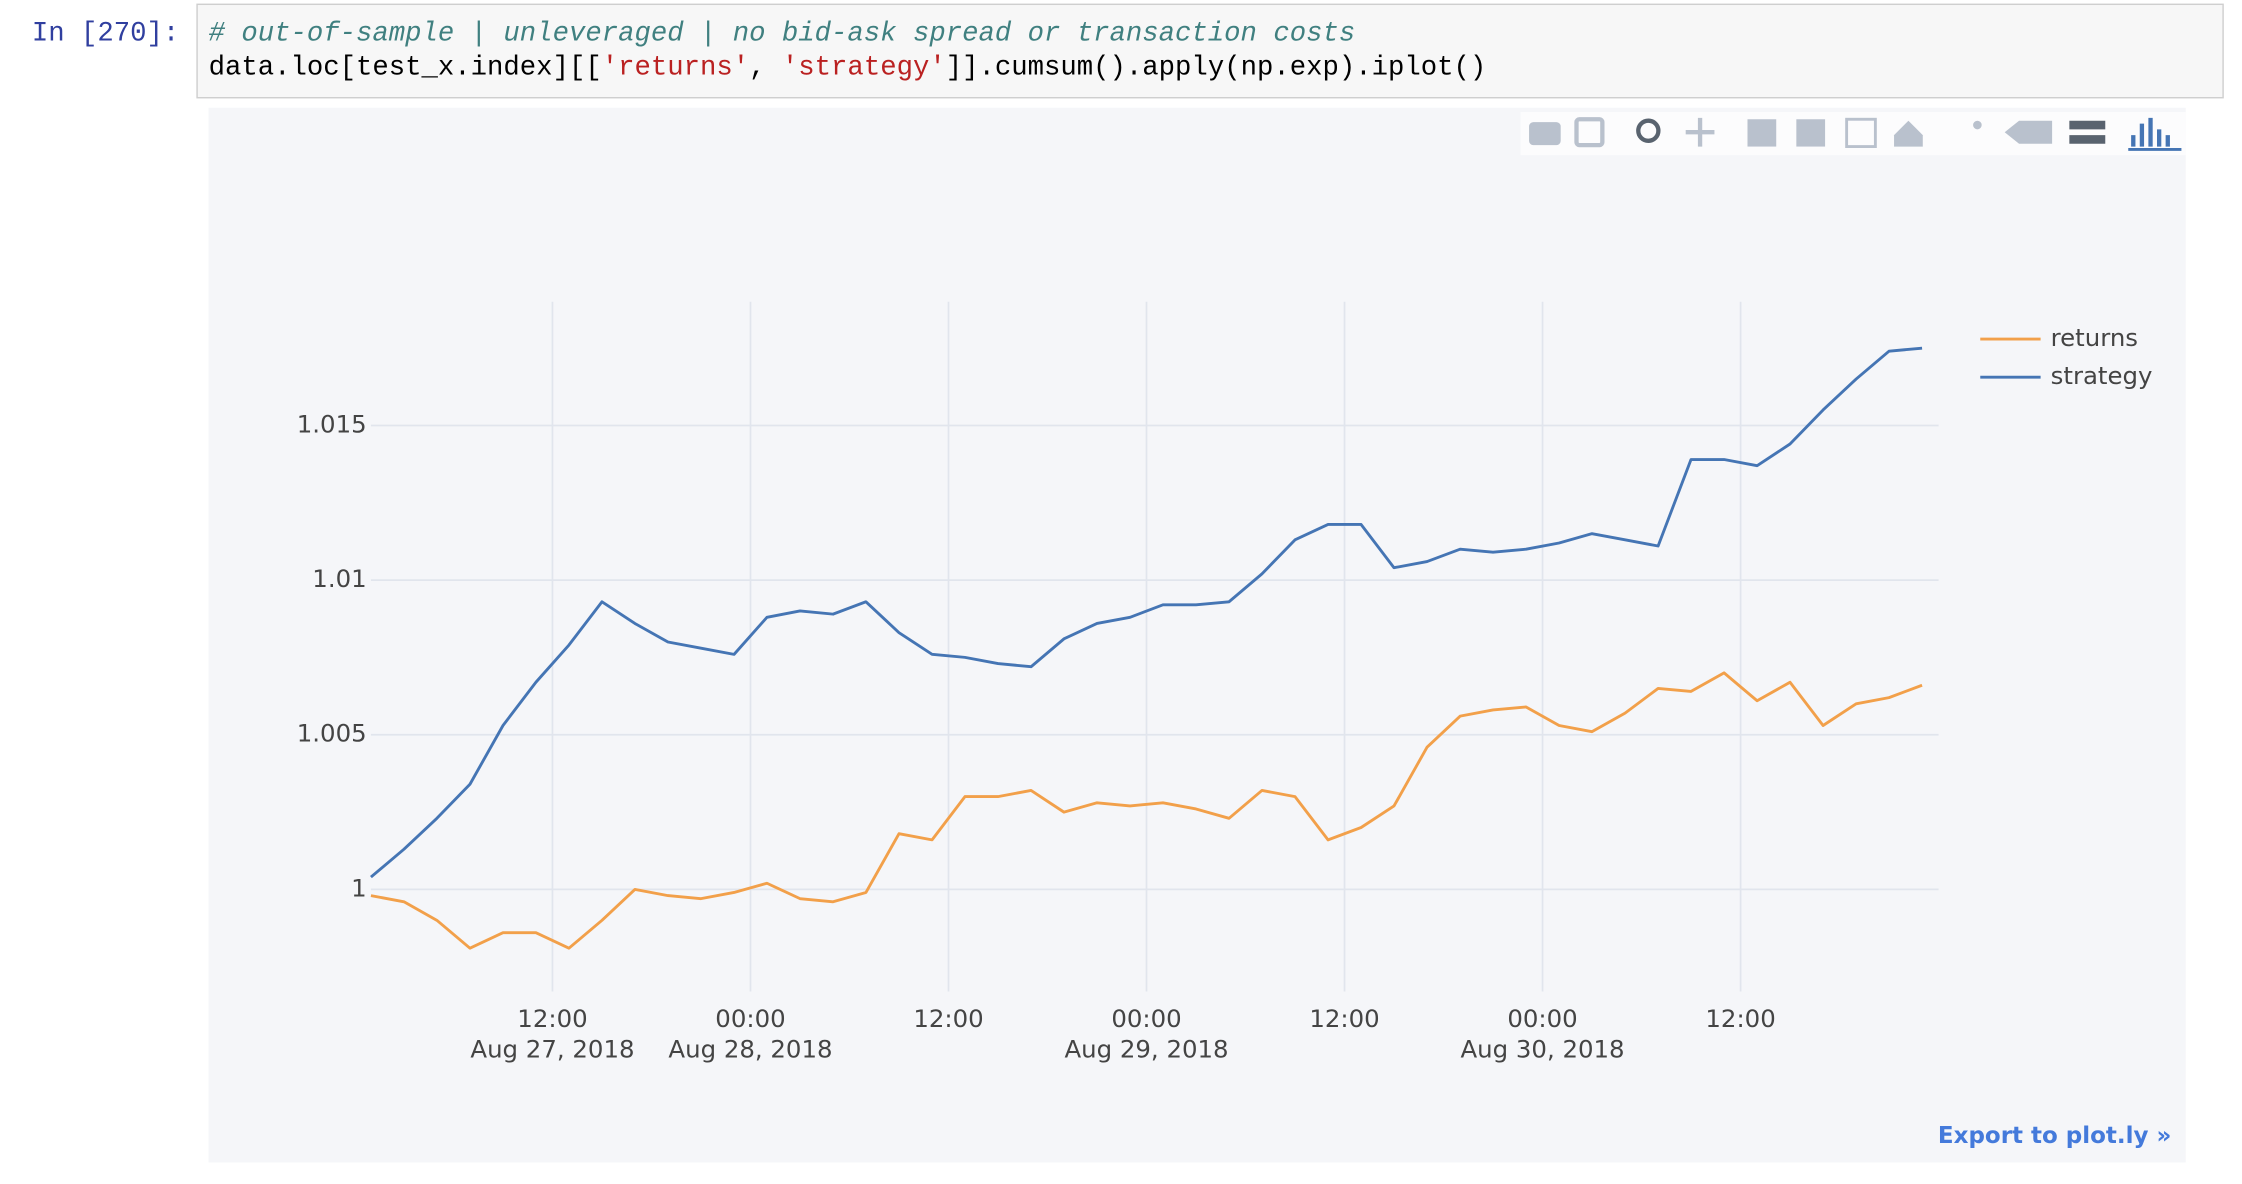 Image resolution: width=2242 pixels, height=1184 pixels. I want to click on icon-plotly-logo, so click(2155, 134).